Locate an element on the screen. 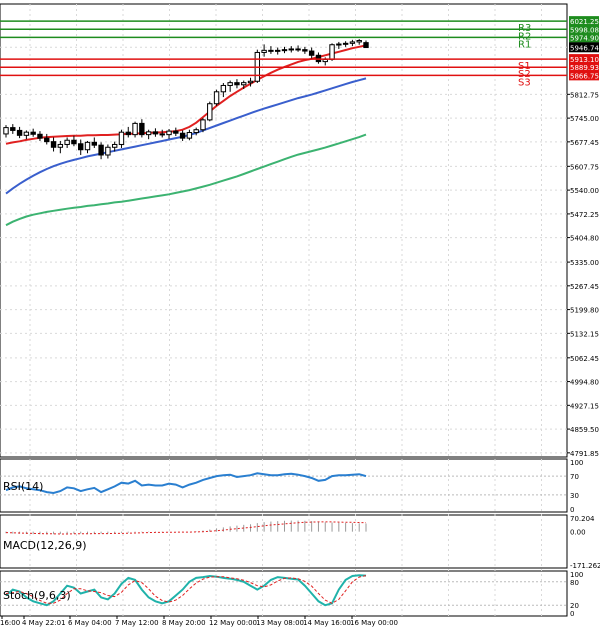 The image size is (600, 630). price-tick-label: 5540.00 is located at coordinates (584, 191).